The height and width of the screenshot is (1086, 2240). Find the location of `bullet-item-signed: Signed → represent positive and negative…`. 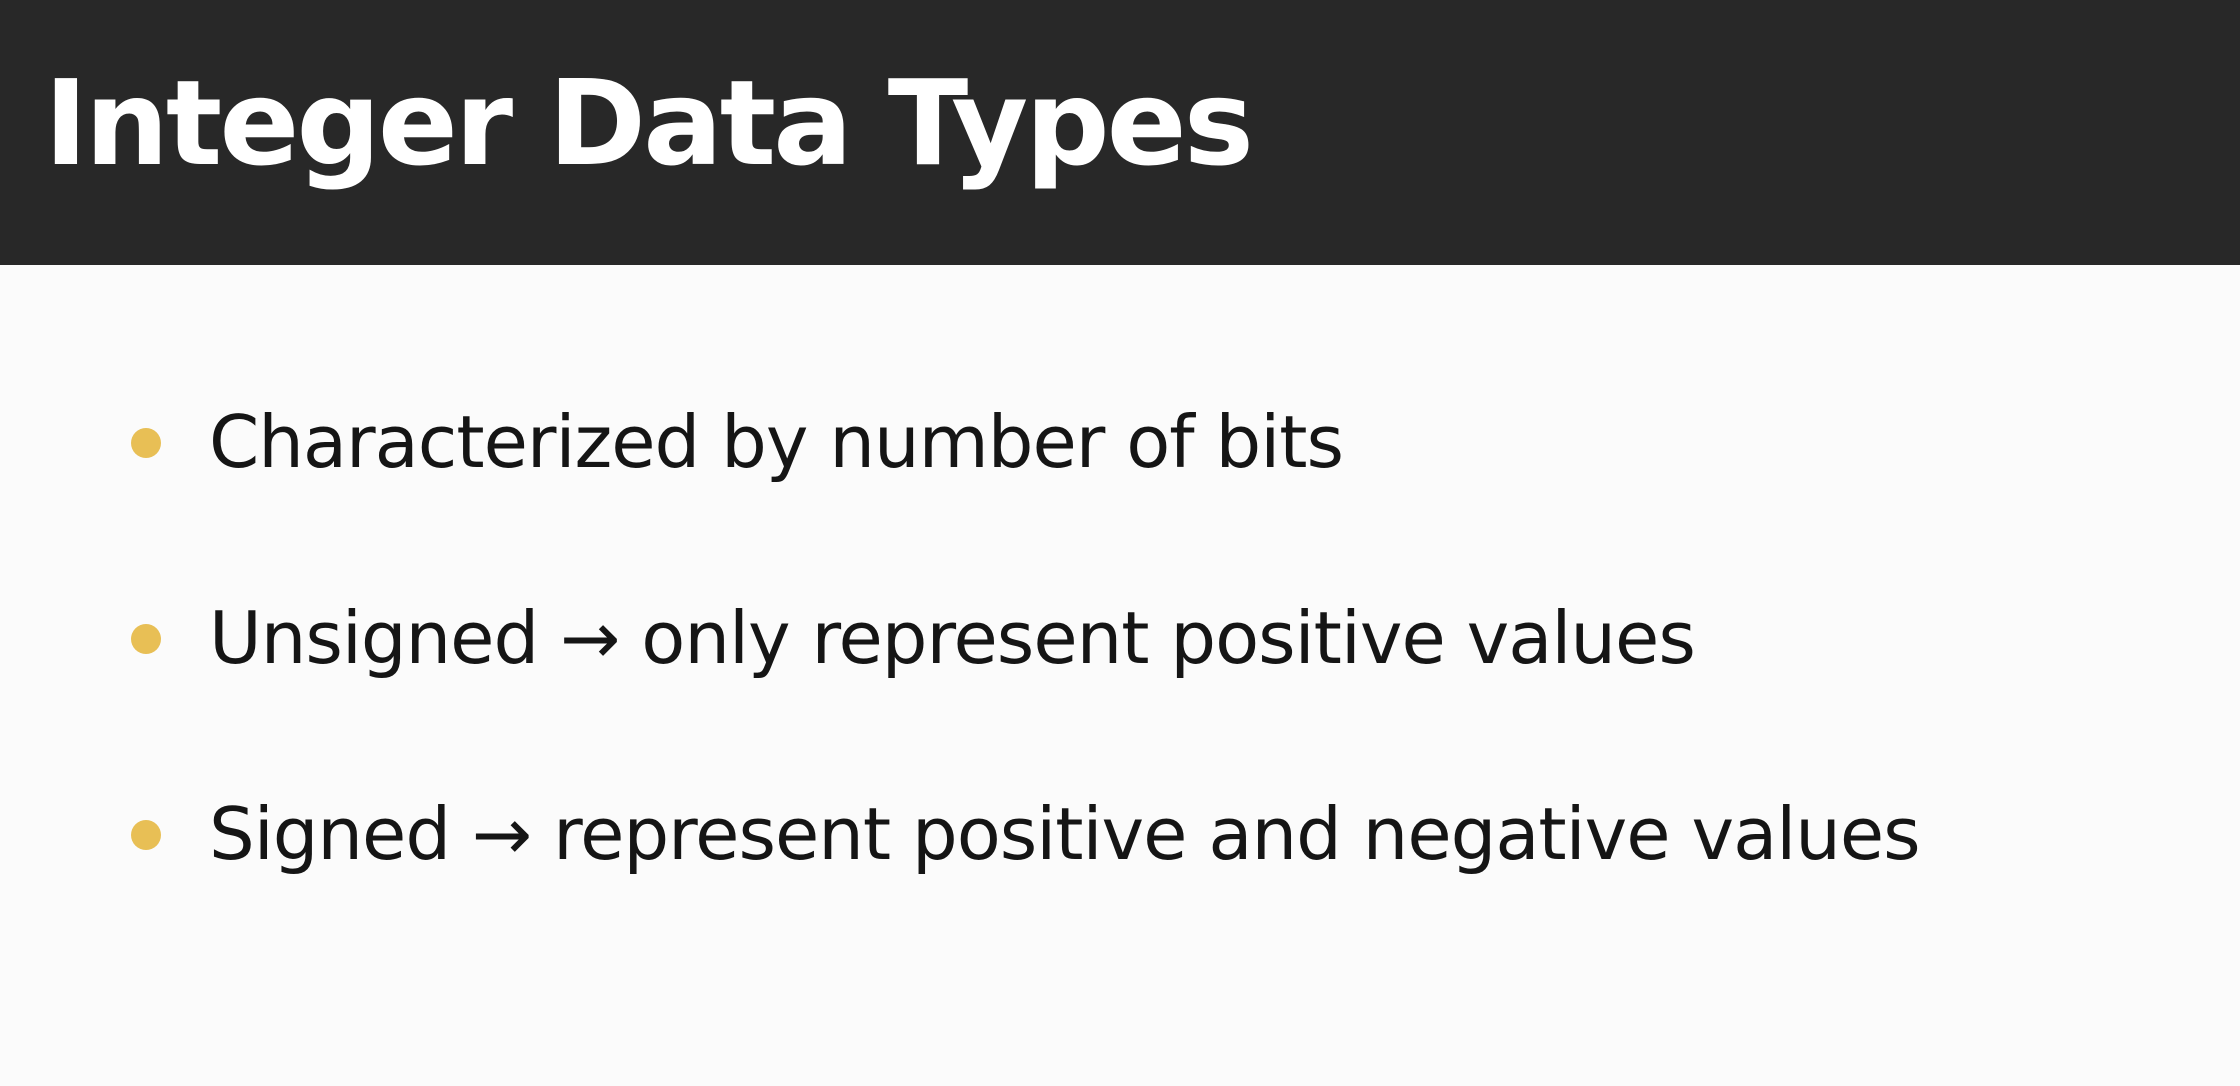

bullet-item-signed: Signed → represent positive and negative… is located at coordinates (1120, 834).